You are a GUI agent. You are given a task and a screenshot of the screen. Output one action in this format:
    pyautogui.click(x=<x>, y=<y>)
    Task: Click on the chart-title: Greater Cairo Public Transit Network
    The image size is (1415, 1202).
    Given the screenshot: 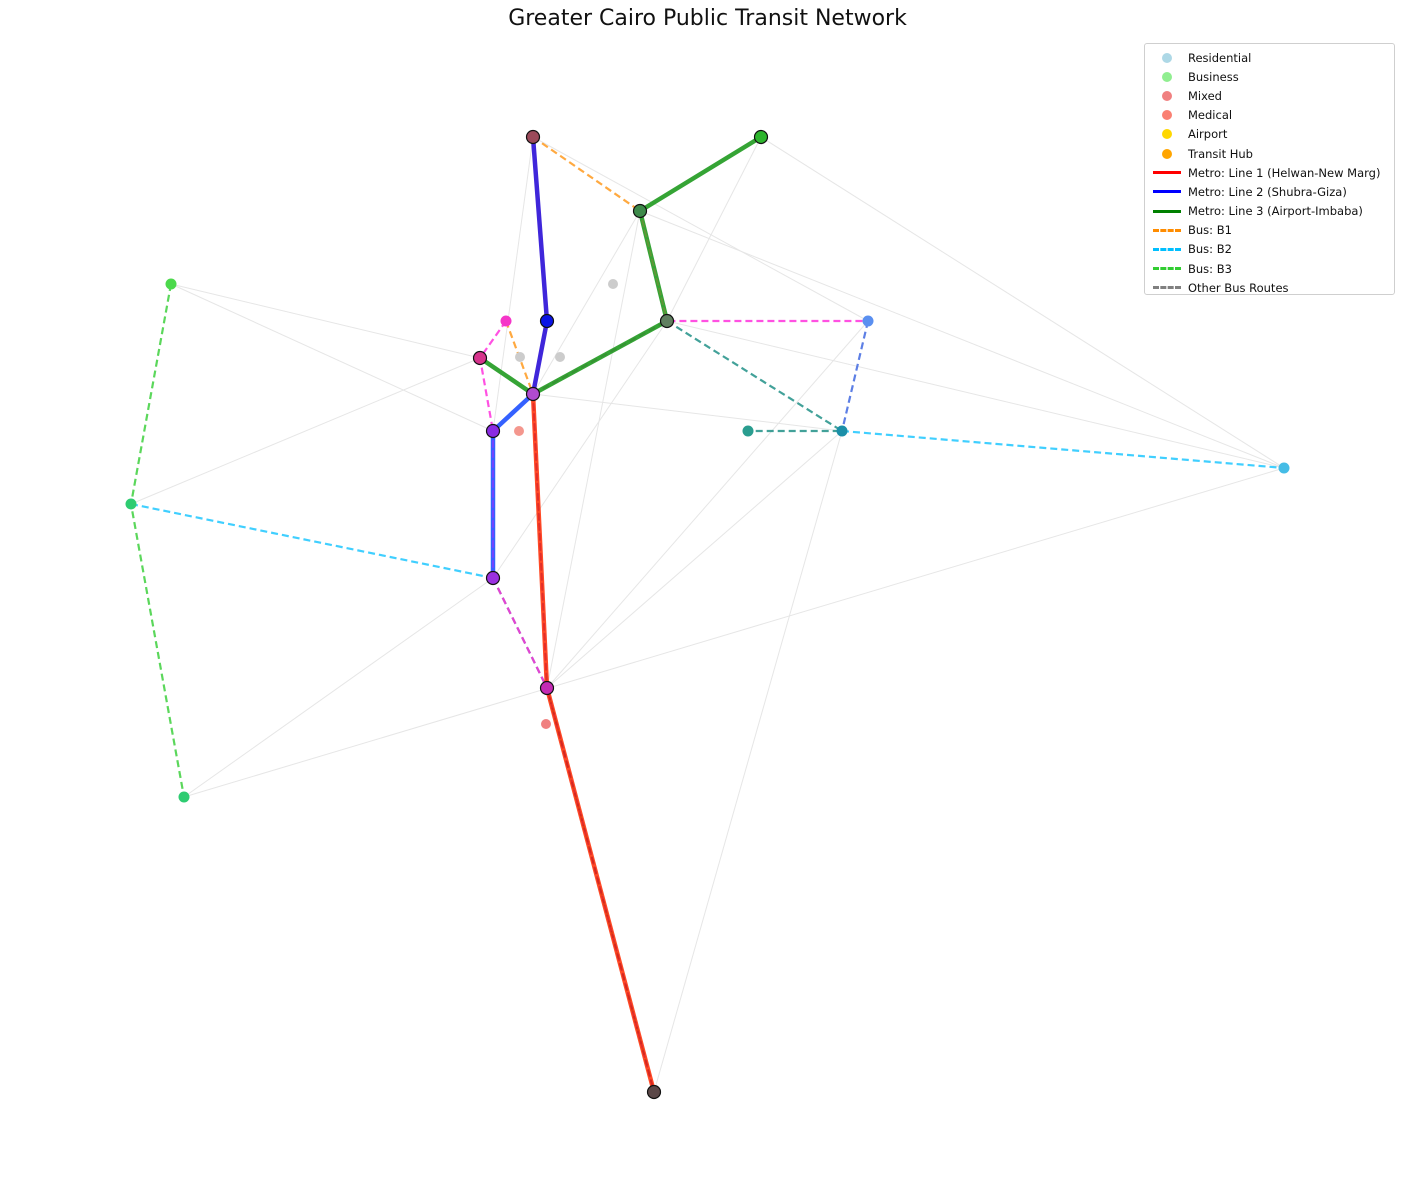 What is the action you would take?
    pyautogui.click(x=707, y=18)
    